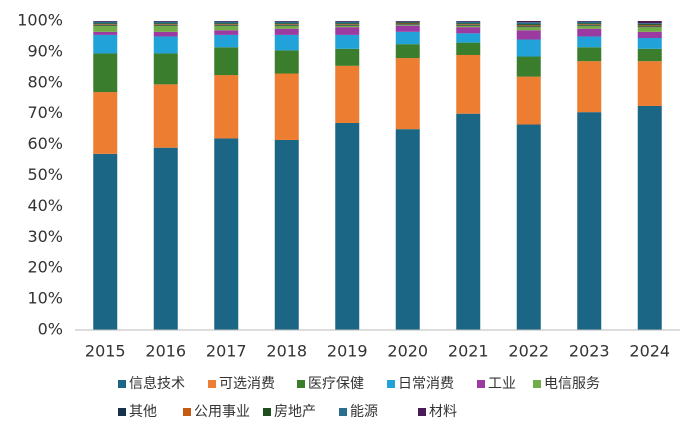 The height and width of the screenshot is (431, 700). Describe the element at coordinates (45, 174) in the screenshot. I see `y-tick-label: 50%` at that location.